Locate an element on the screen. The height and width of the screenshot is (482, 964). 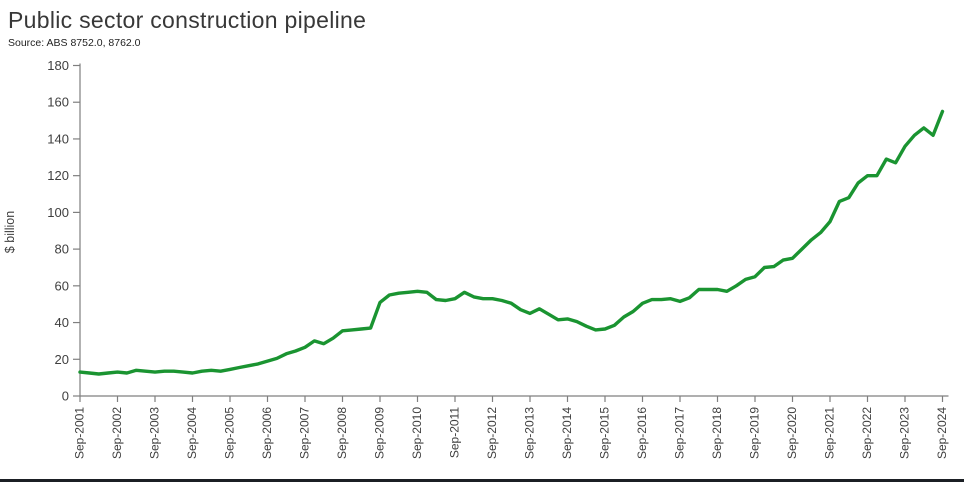
x-tick-label: Sep-2012 is located at coordinates (492, 433).